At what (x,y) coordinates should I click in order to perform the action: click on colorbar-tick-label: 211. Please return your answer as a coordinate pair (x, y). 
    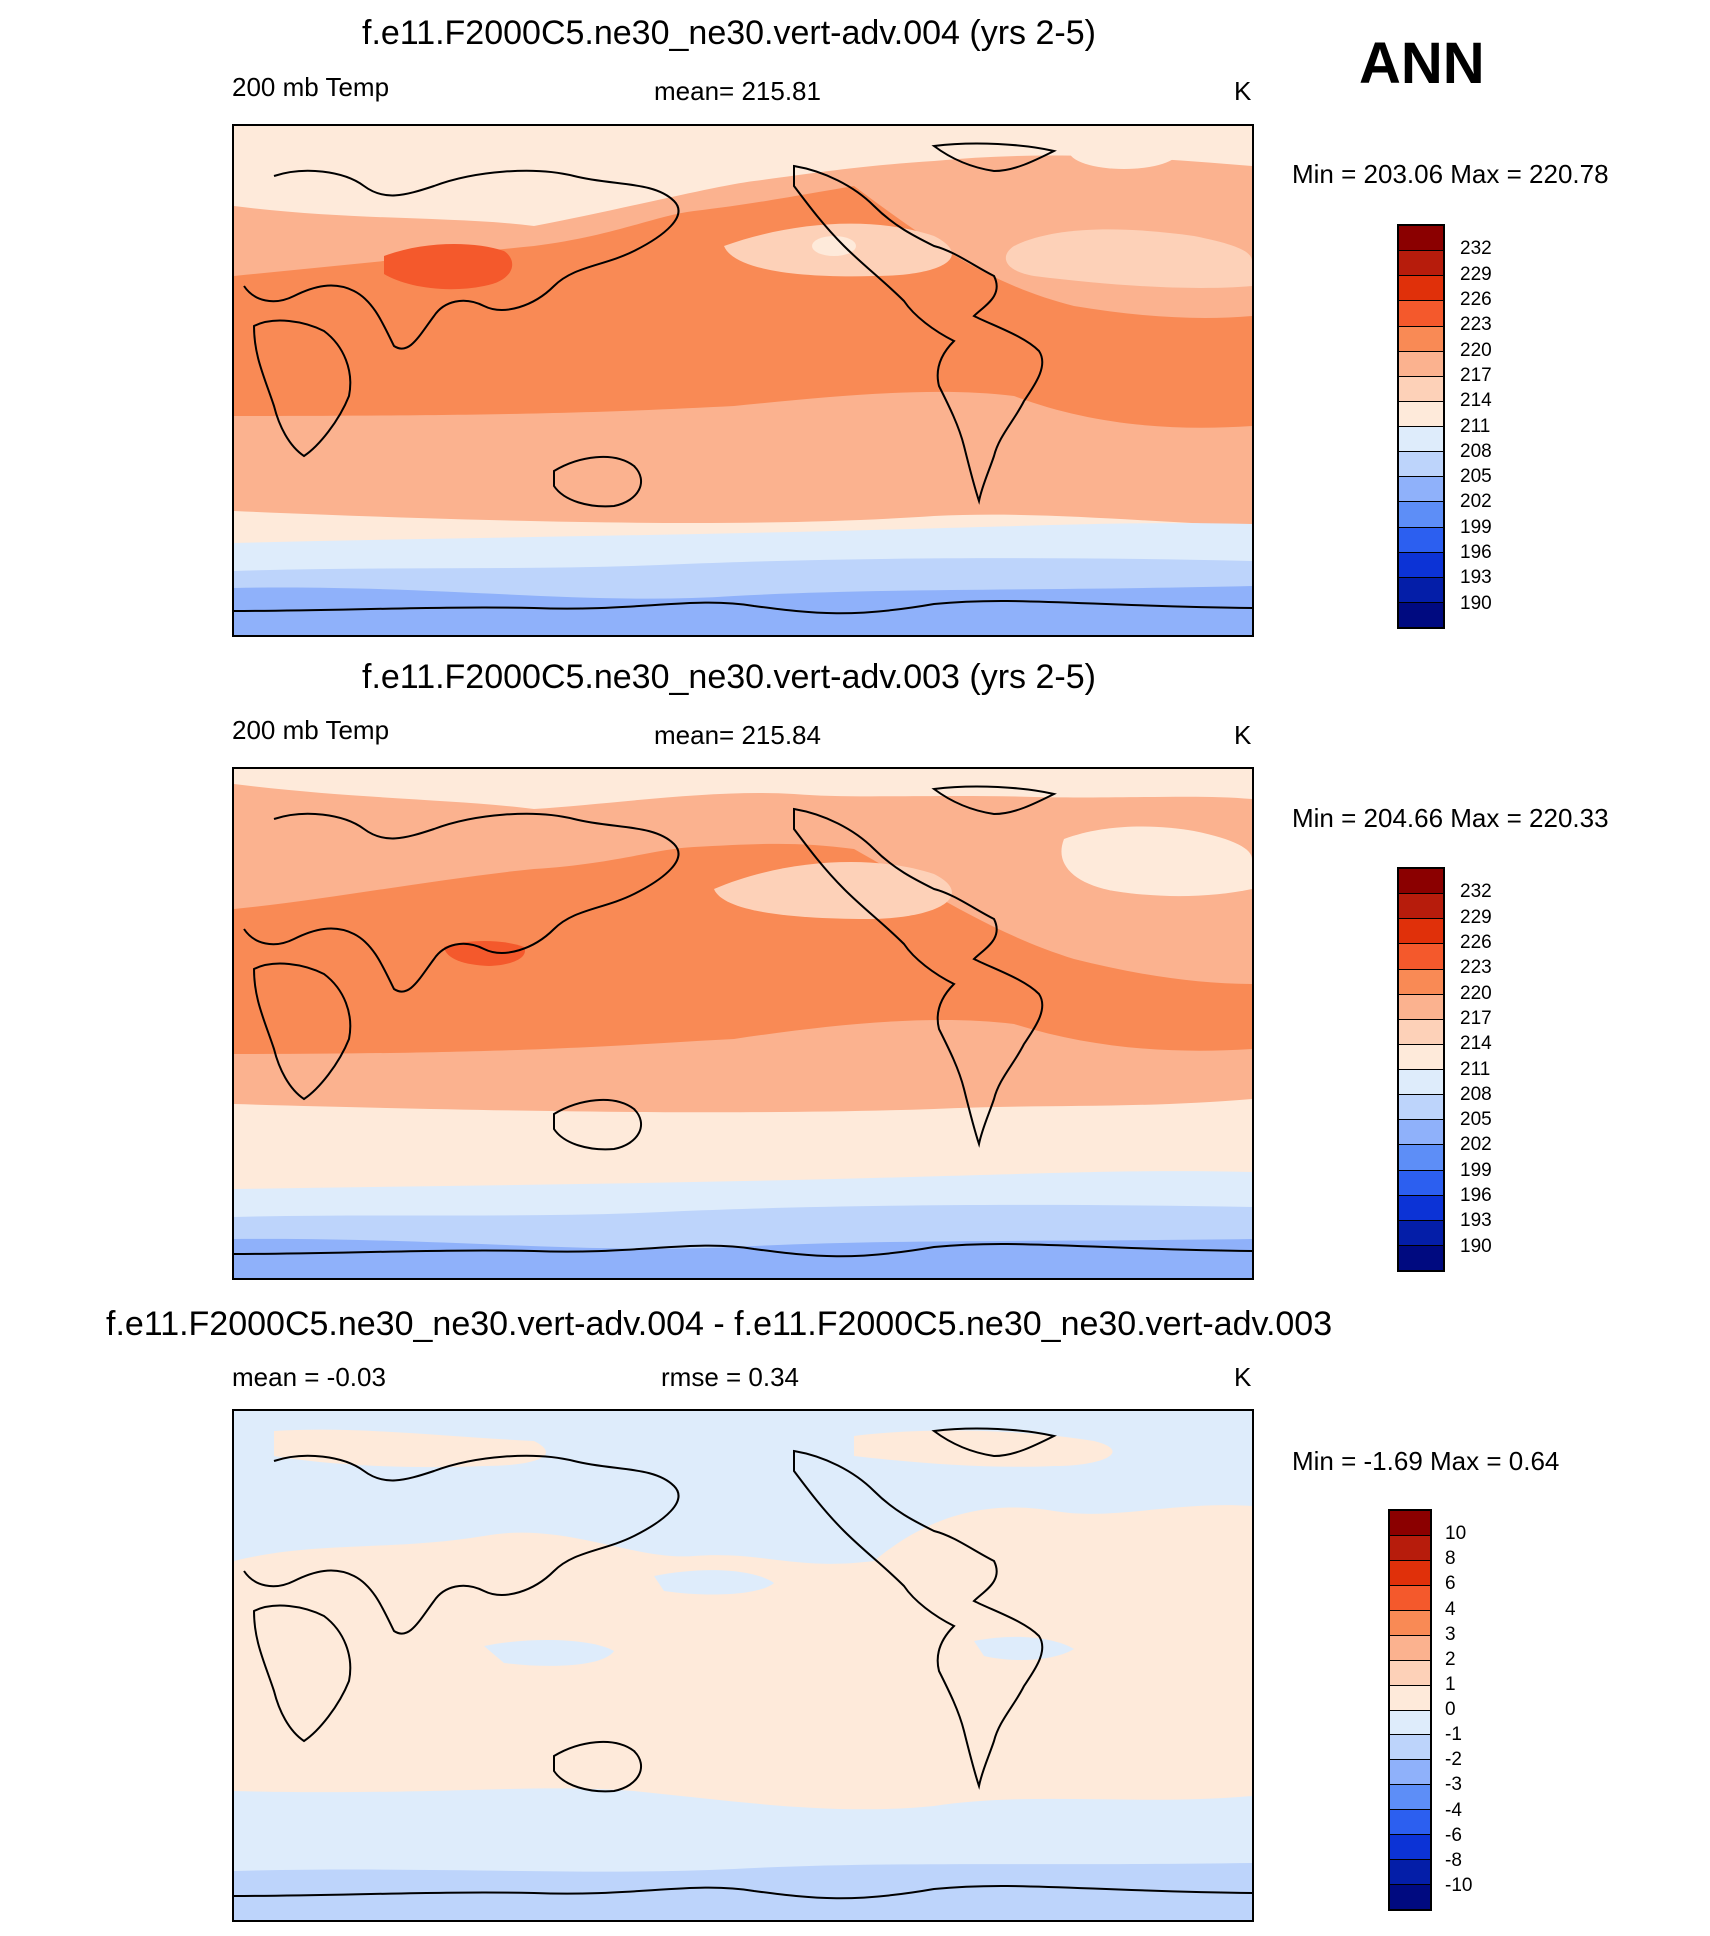
    Looking at the image, I should click on (1475, 1069).